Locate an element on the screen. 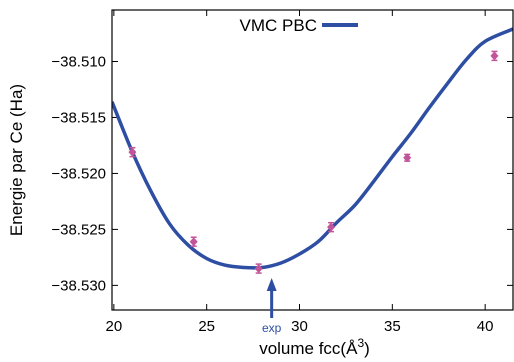 The height and width of the screenshot is (362, 514). legend: VMC PBC is located at coordinates (299, 25).